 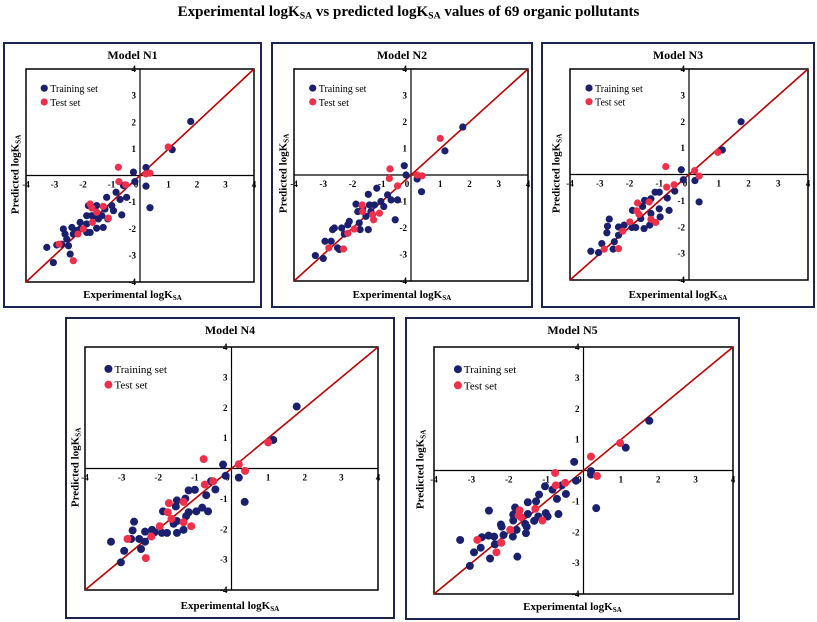 I want to click on panel-title: Model N3, so click(x=678, y=55).